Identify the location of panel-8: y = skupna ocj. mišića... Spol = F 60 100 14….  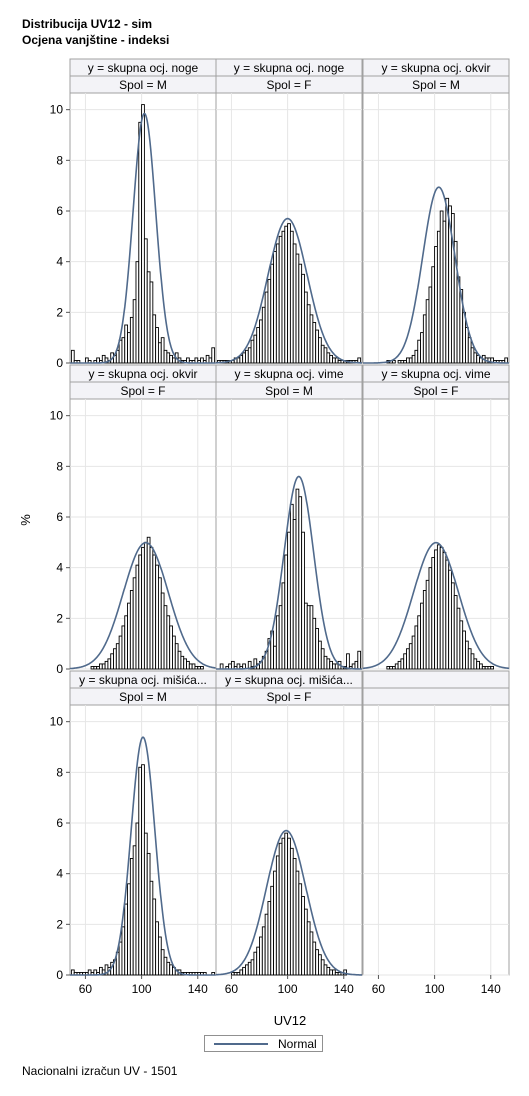
(289, 833).